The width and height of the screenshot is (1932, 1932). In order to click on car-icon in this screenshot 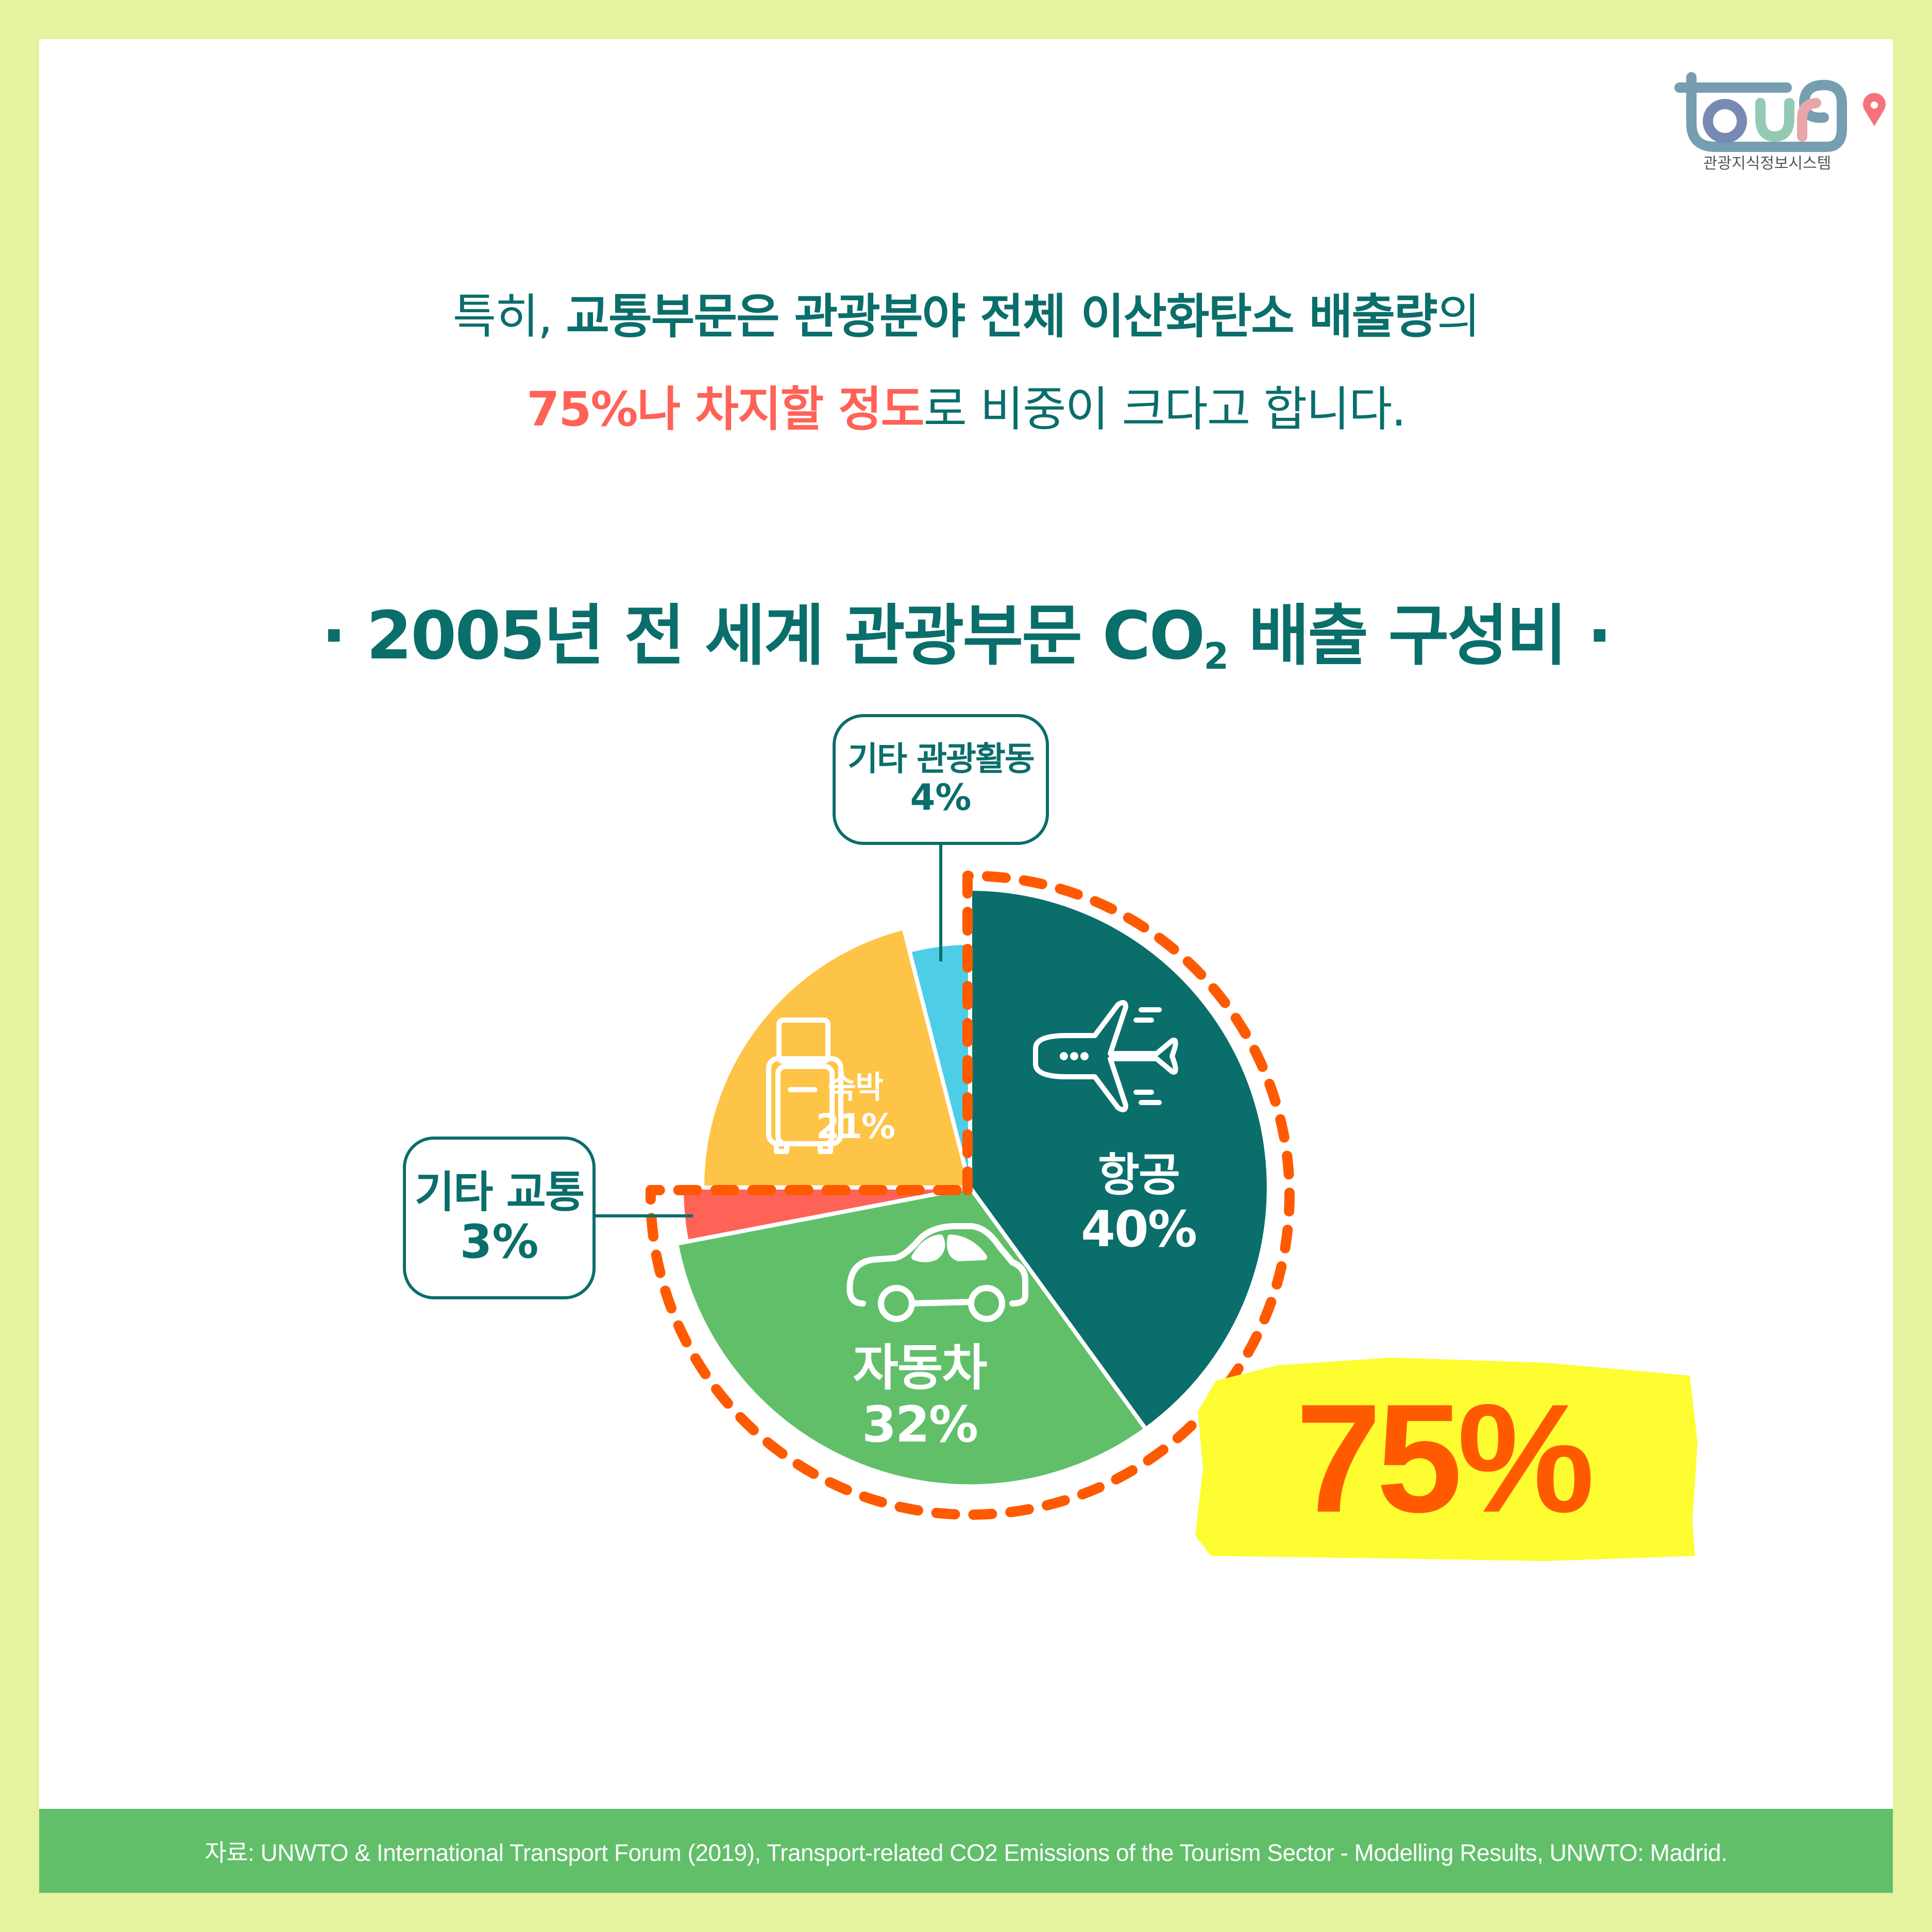, I will do `click(937, 1272)`.